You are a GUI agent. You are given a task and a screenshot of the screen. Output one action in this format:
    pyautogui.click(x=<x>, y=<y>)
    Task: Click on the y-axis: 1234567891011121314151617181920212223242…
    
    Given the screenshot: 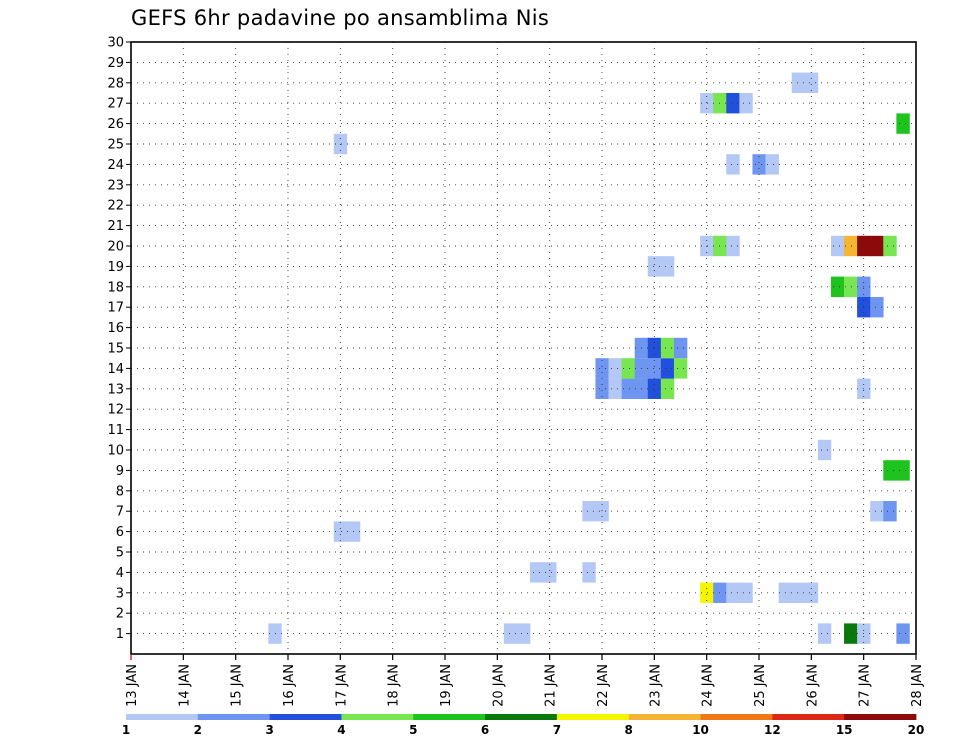 What is the action you would take?
    pyautogui.click(x=119, y=339)
    